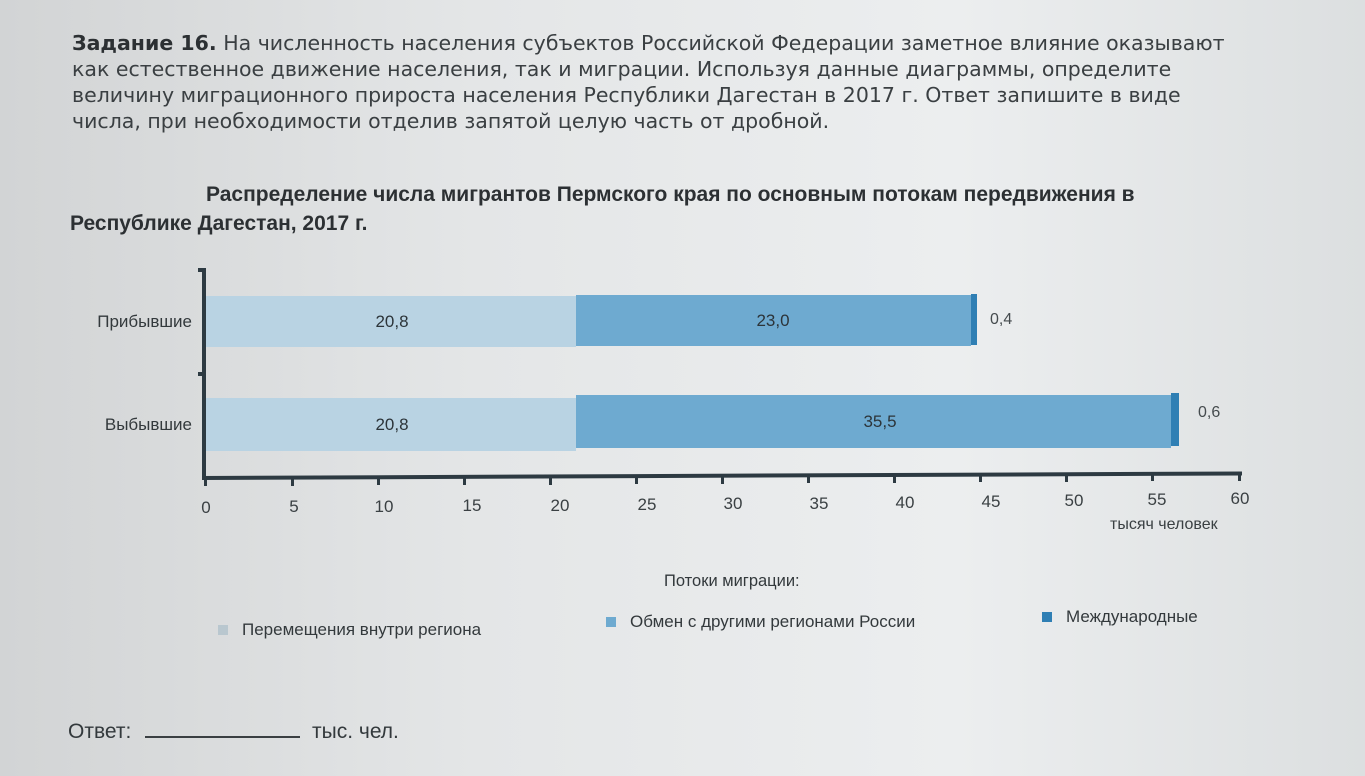 Image resolution: width=1365 pixels, height=776 pixels. I want to click on x-axis-unit: тысяч человек, so click(1164, 524).